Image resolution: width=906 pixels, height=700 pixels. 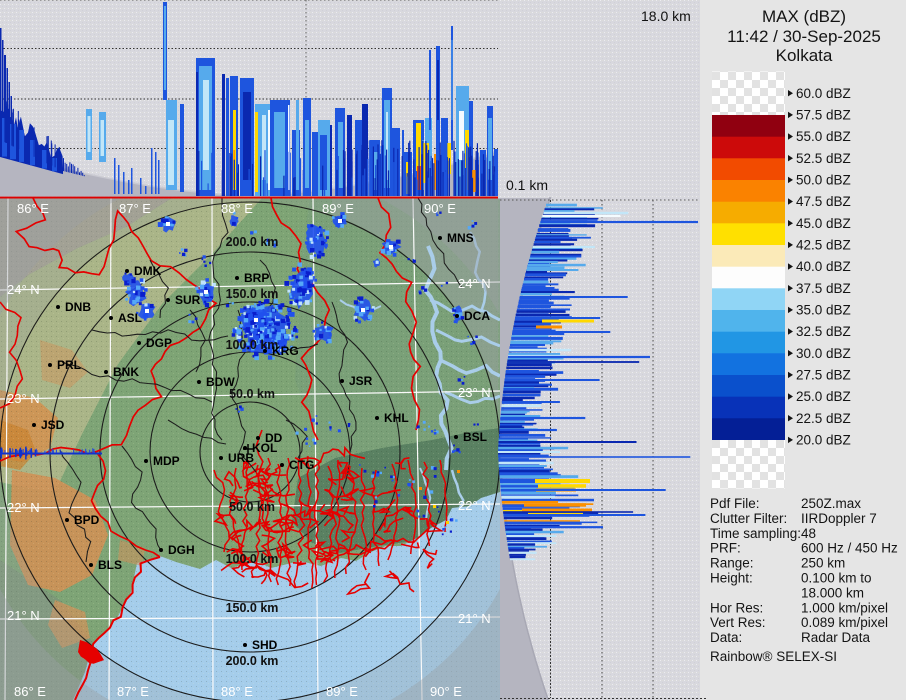 I want to click on svg-text: KHL, so click(x=396, y=418).